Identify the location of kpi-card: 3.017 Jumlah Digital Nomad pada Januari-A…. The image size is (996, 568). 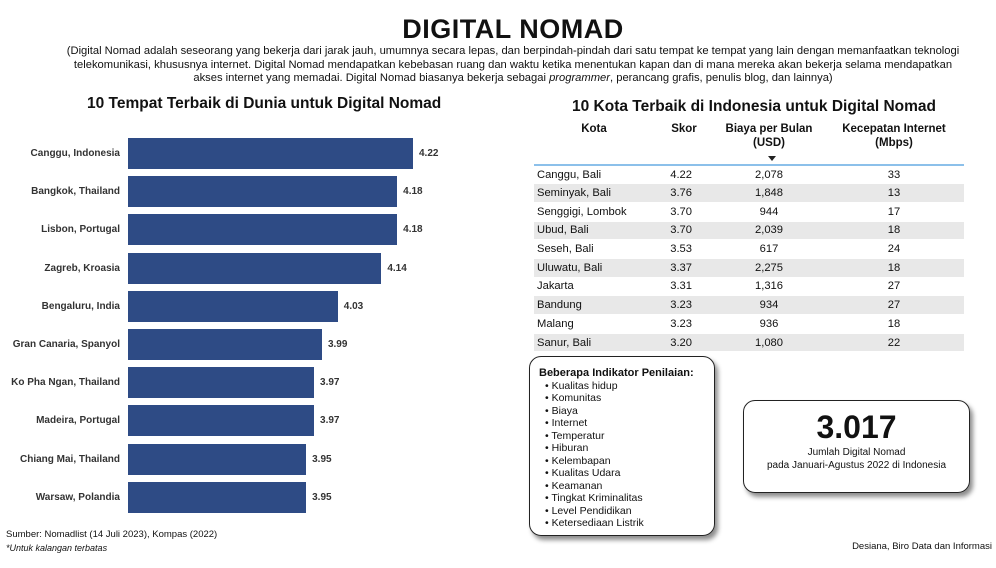
(856, 446).